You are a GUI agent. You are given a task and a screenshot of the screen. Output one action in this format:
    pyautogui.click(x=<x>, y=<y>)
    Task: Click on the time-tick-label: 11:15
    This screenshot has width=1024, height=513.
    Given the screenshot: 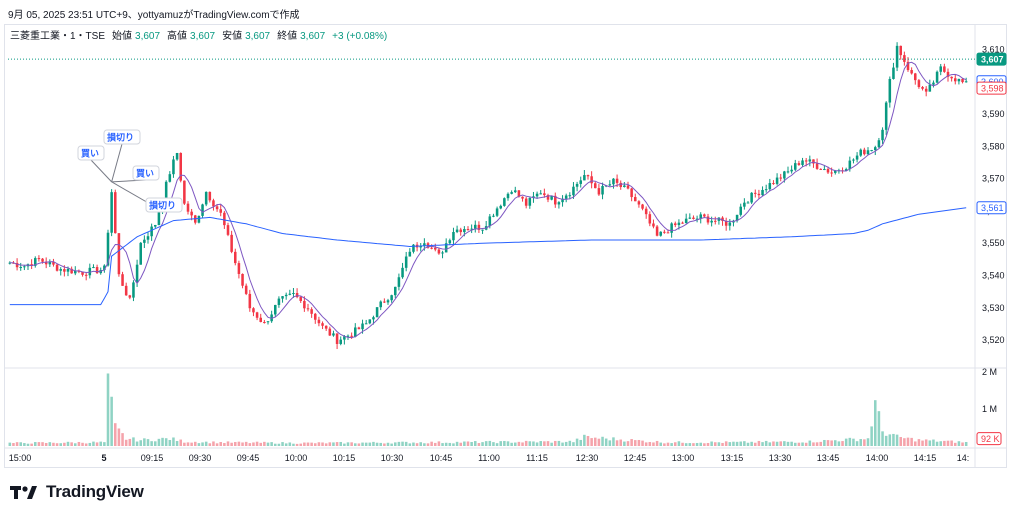 What is the action you would take?
    pyautogui.click(x=537, y=458)
    